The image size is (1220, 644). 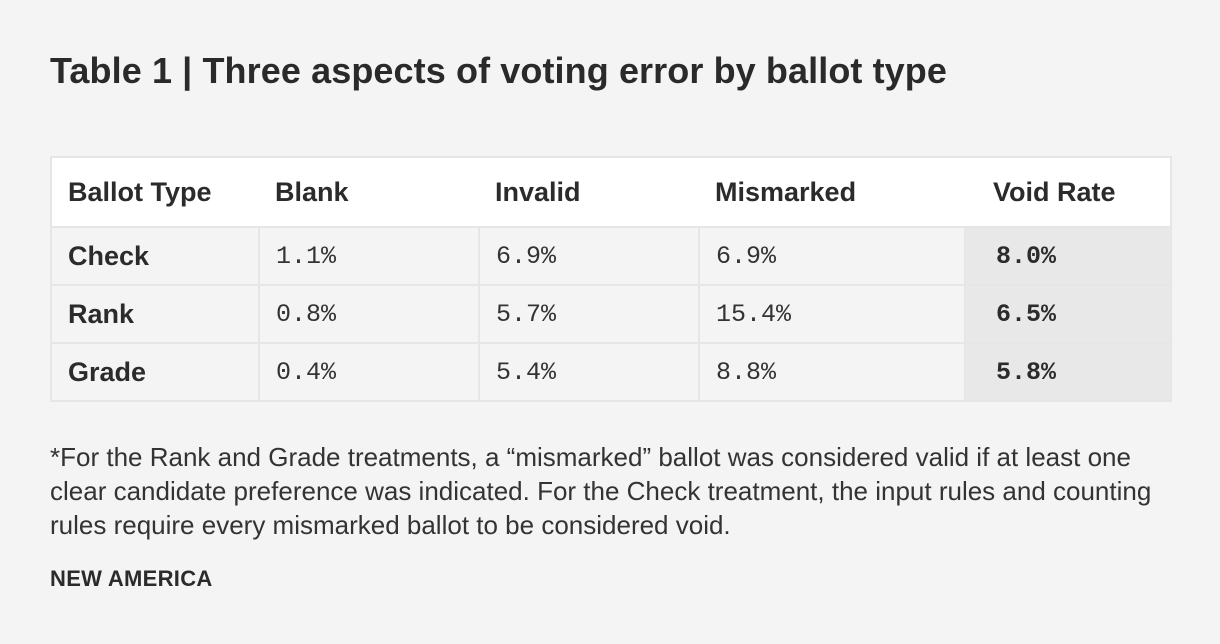 I want to click on void-rate-cell: 8.0%, so click(x=1068, y=256).